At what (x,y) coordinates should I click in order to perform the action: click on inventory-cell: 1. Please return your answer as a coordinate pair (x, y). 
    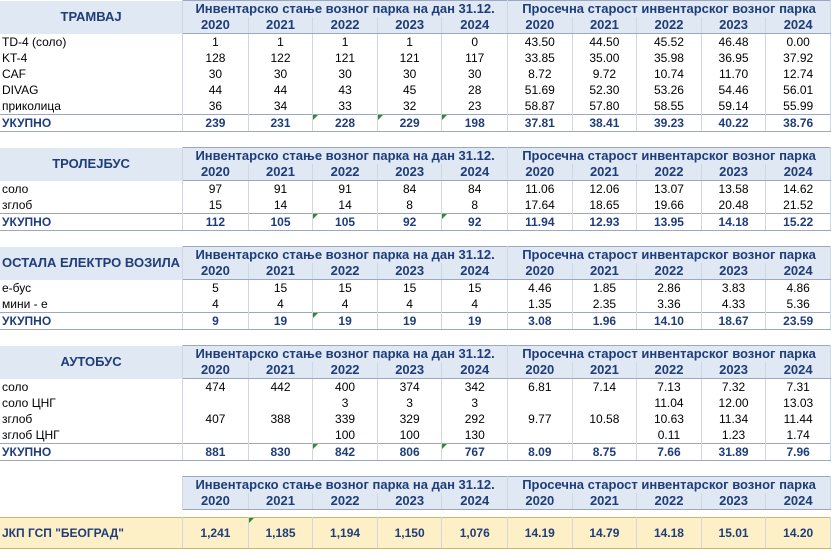
    Looking at the image, I should click on (215, 41).